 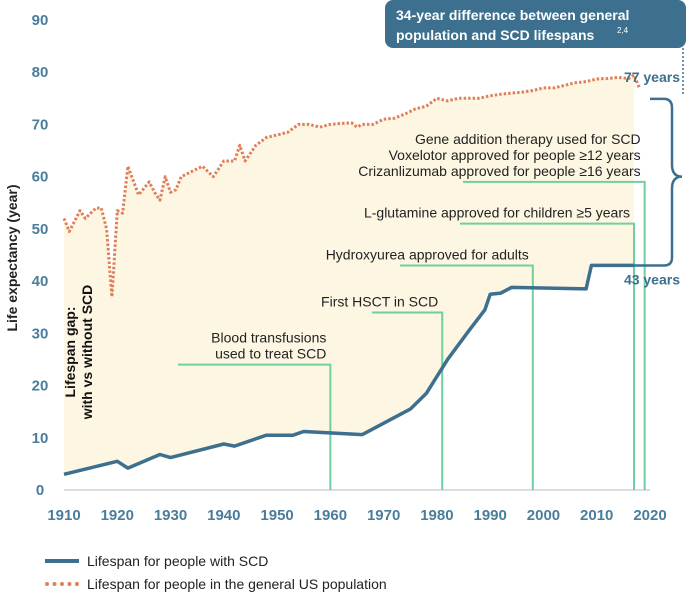 What do you see at coordinates (270, 354) in the screenshot?
I see `annotation-text: used to treat SCD` at bounding box center [270, 354].